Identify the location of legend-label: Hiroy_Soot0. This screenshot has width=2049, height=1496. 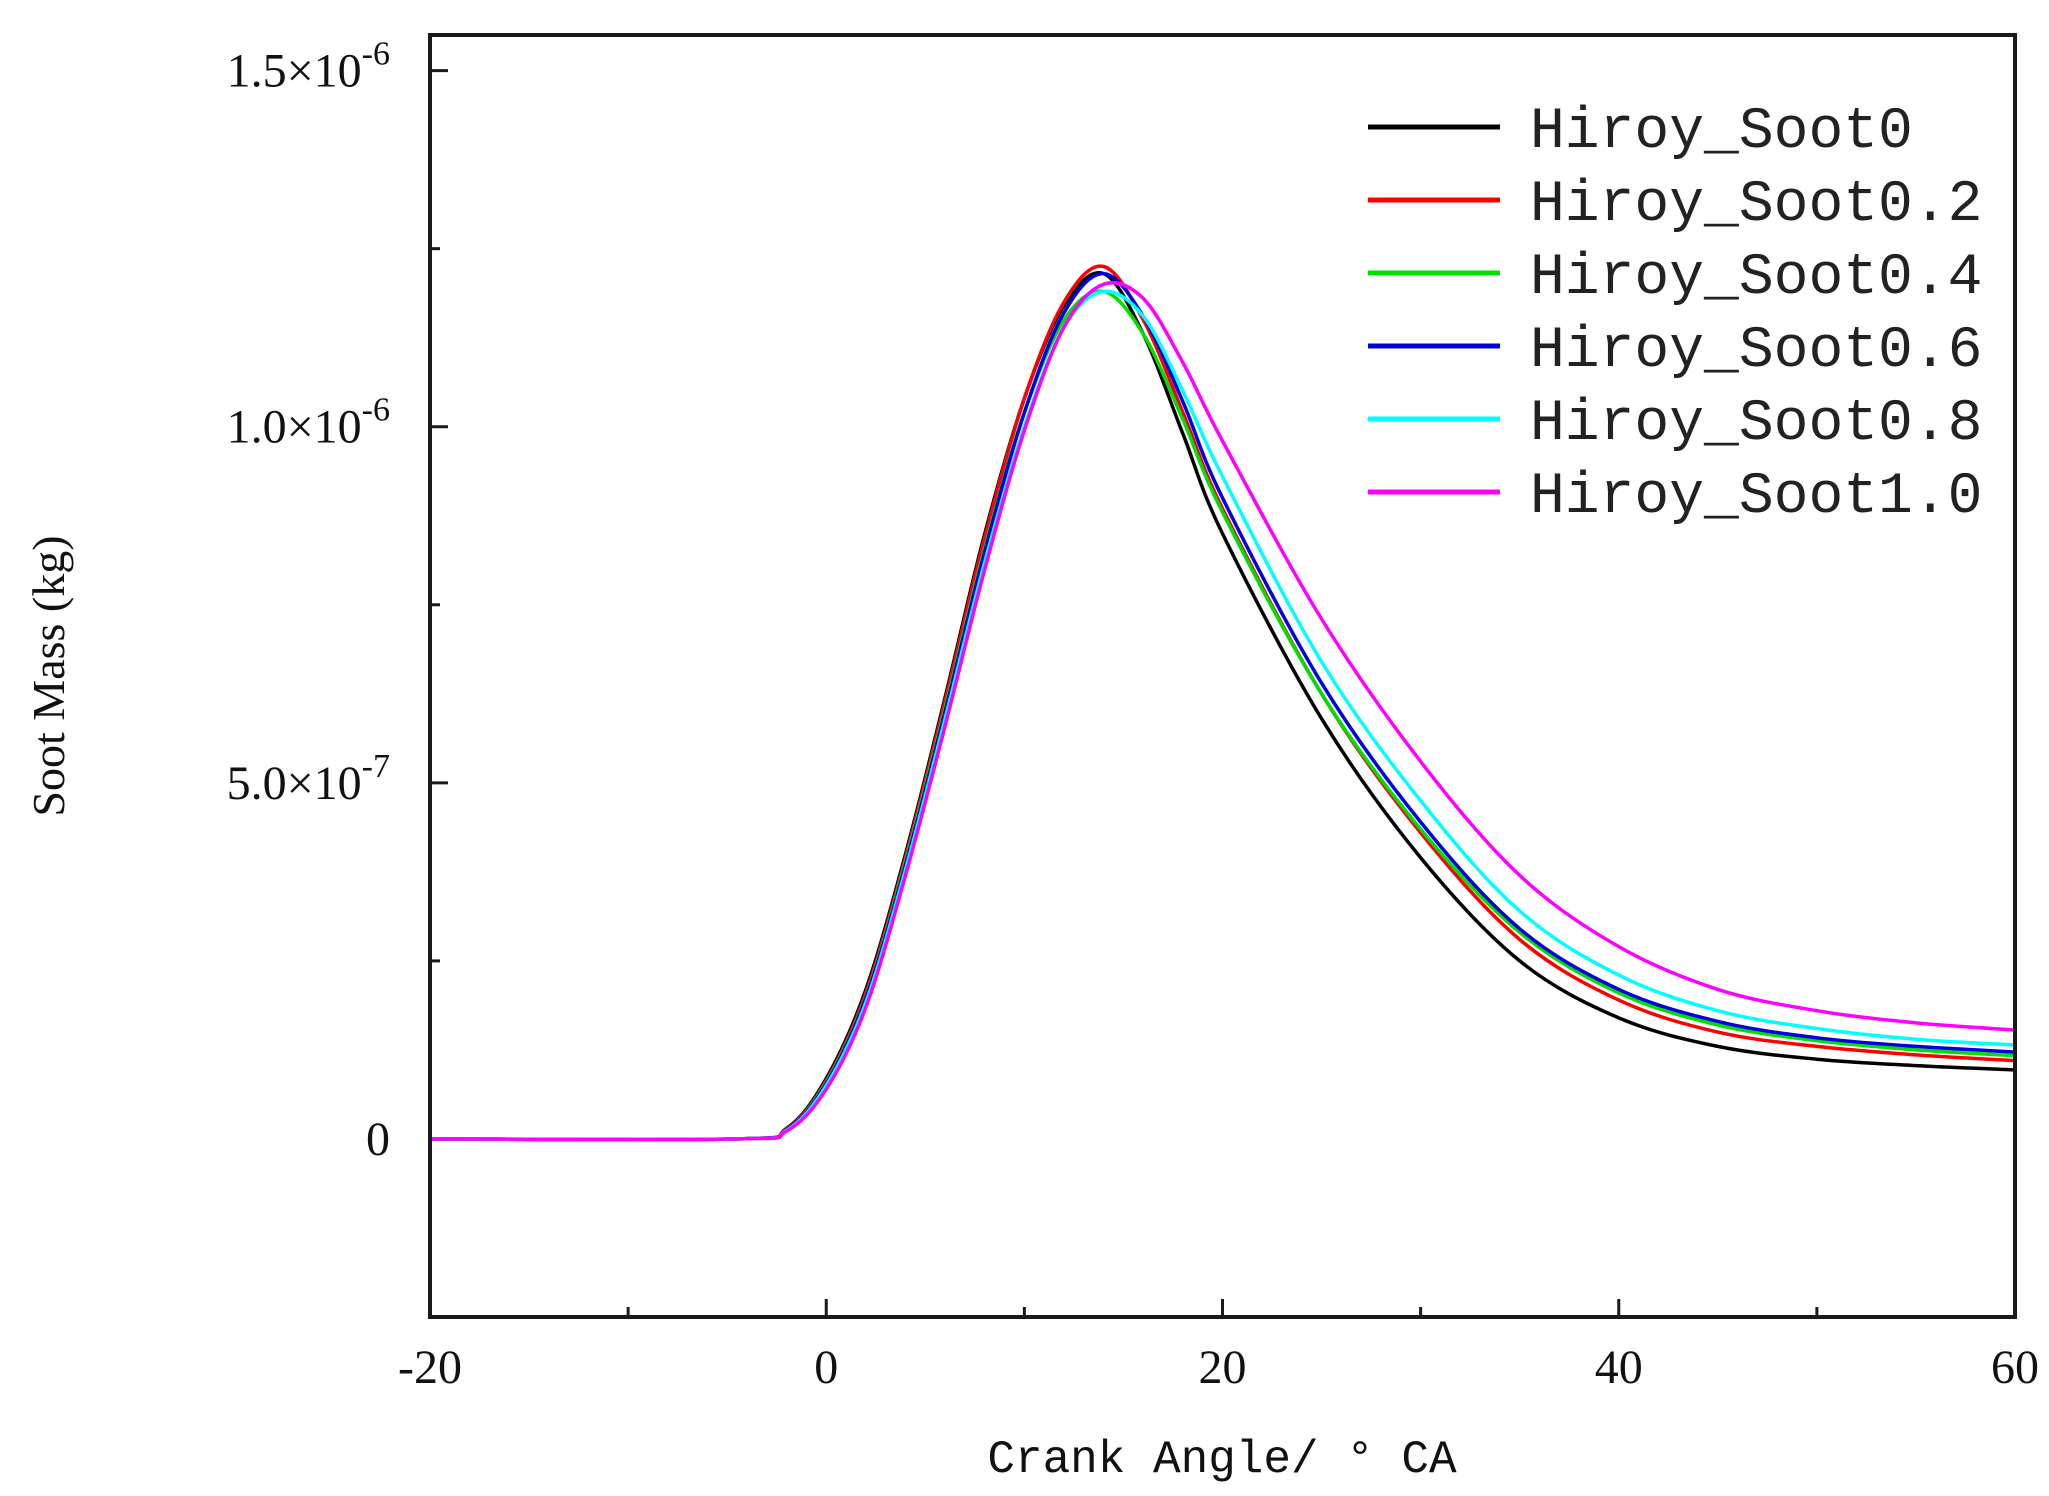
(1721, 132).